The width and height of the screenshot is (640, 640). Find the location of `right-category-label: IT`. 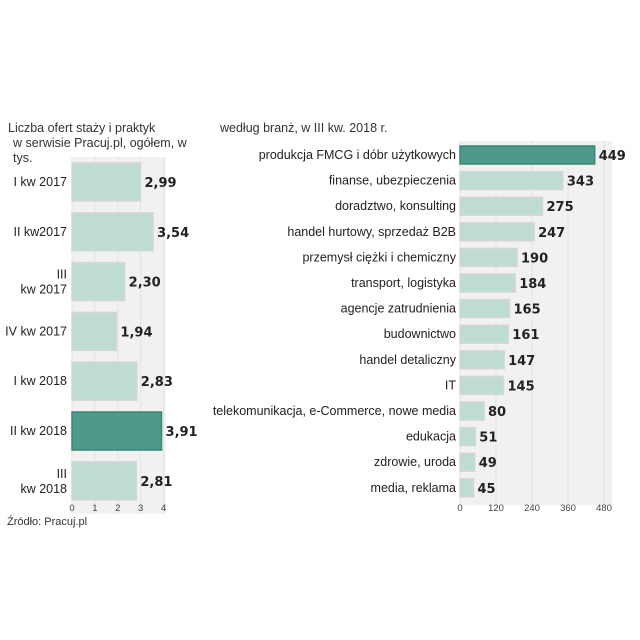

right-category-label: IT is located at coordinates (450, 385).